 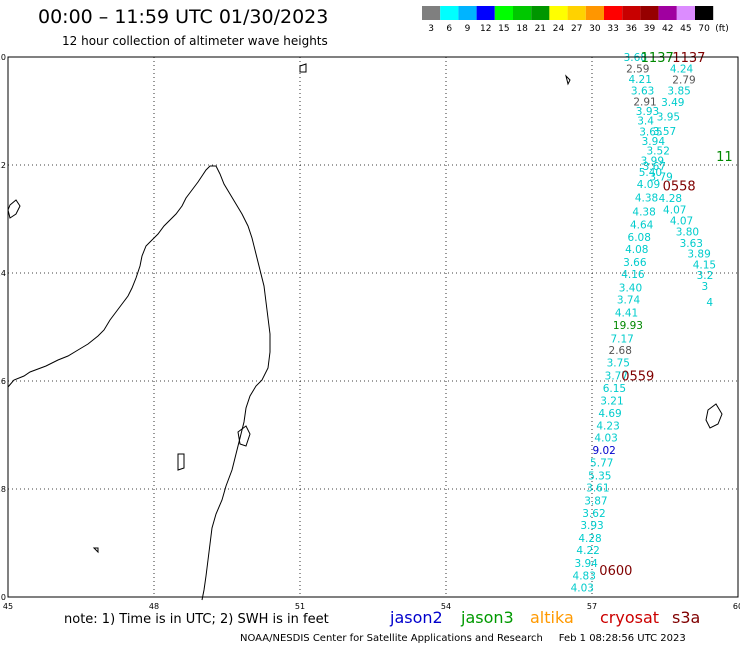 I want to click on lon-tick-label: 57, so click(x=592, y=606).